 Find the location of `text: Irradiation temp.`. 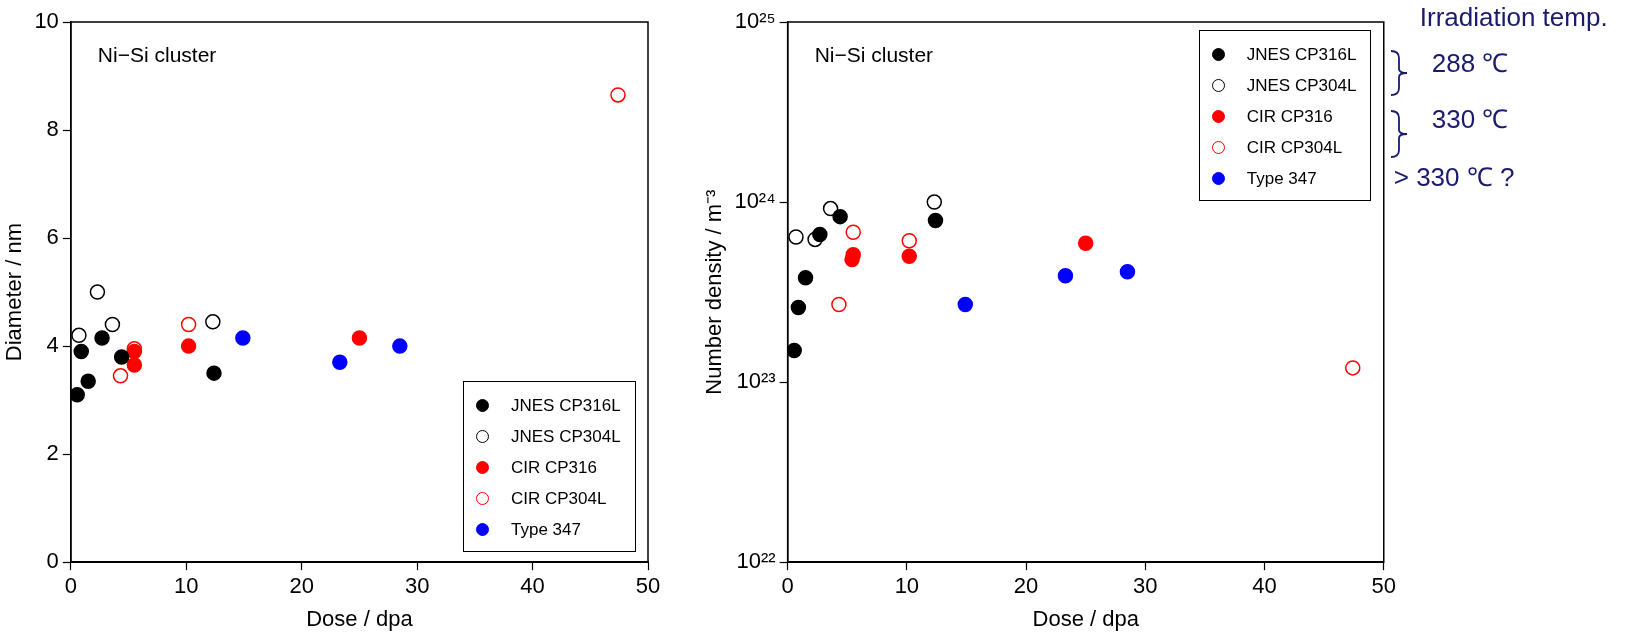

text: Irradiation temp. is located at coordinates (1513, 17).